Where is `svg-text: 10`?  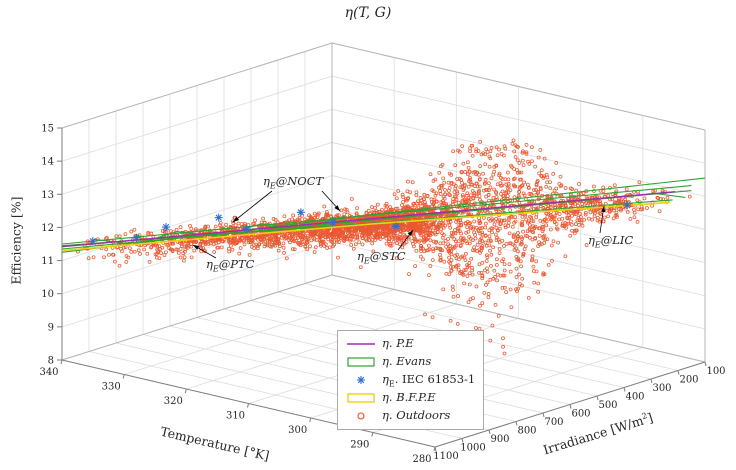
svg-text: 10 is located at coordinates (47, 294).